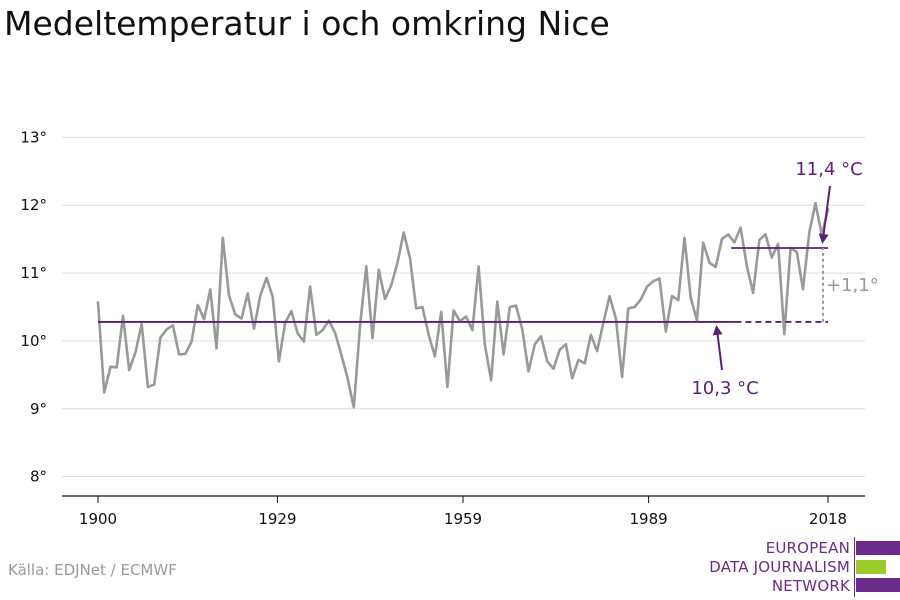 Image resolution: width=900 pixels, height=600 pixels. I want to click on recent-arrow, so click(824, 214).